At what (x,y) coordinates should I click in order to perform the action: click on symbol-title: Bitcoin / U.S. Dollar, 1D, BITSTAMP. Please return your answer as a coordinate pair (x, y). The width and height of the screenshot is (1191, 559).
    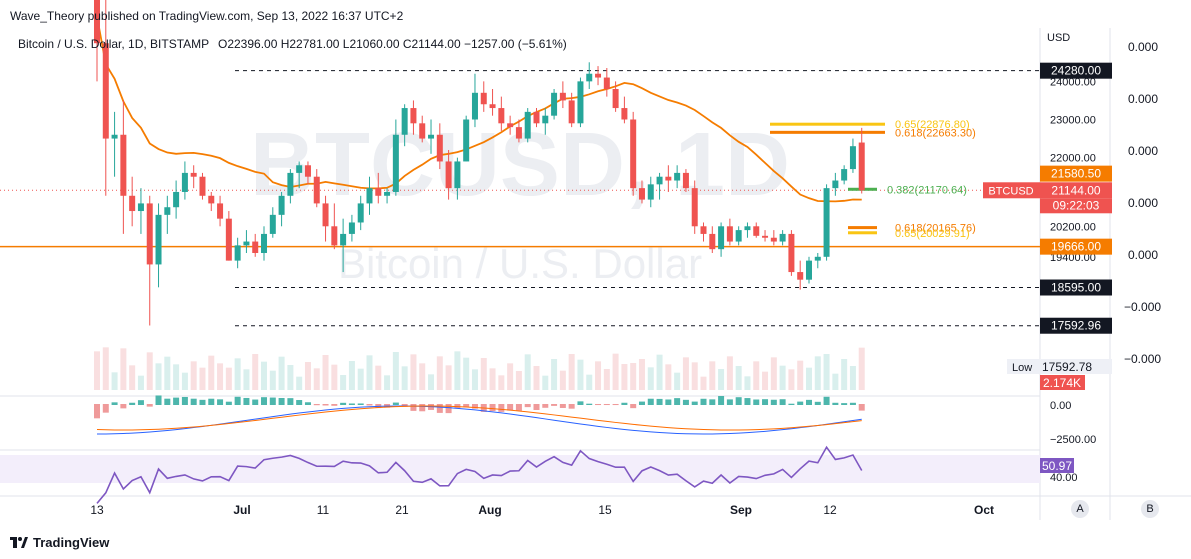
    Looking at the image, I should click on (114, 44).